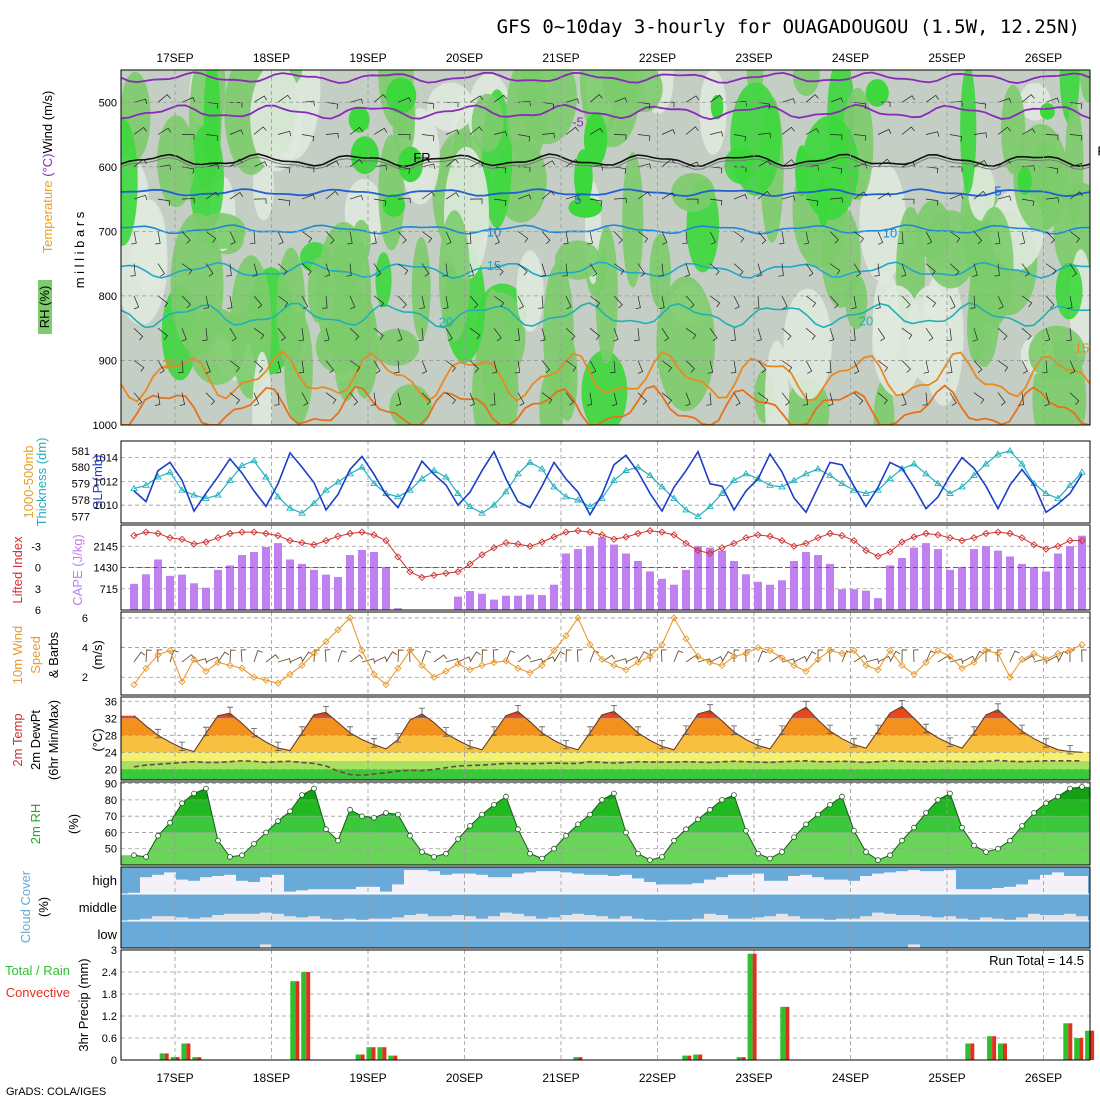 This screenshot has width=1100, height=1100. I want to click on lifted-tick-label: 3, so click(38, 590).